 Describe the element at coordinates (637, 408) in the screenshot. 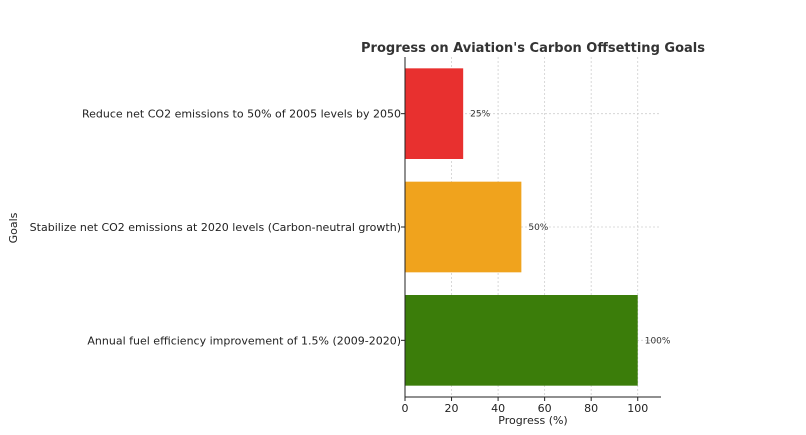

I see `x-tick-label: 100` at that location.